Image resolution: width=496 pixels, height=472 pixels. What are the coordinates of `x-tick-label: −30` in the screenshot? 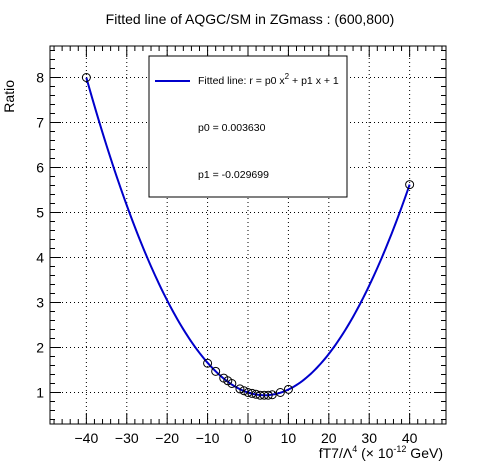 It's located at (127, 438).